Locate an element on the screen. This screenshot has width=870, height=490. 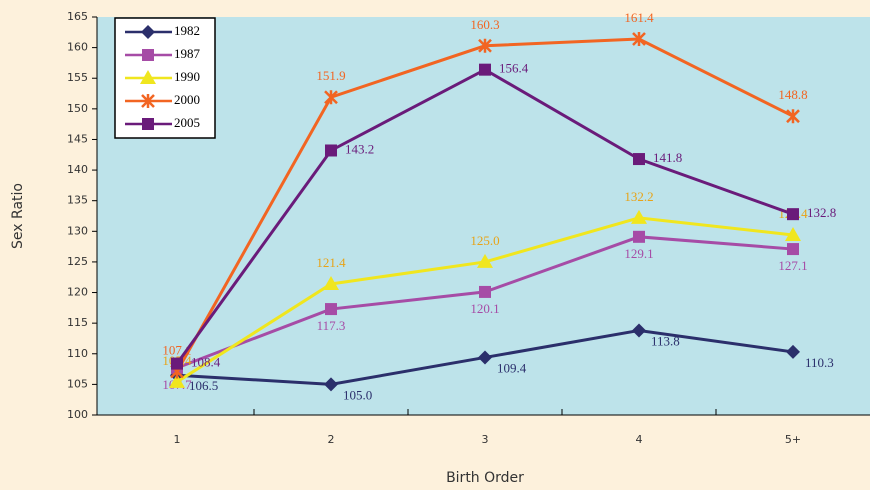
y-tick-label: 130 is located at coordinates (77, 230).